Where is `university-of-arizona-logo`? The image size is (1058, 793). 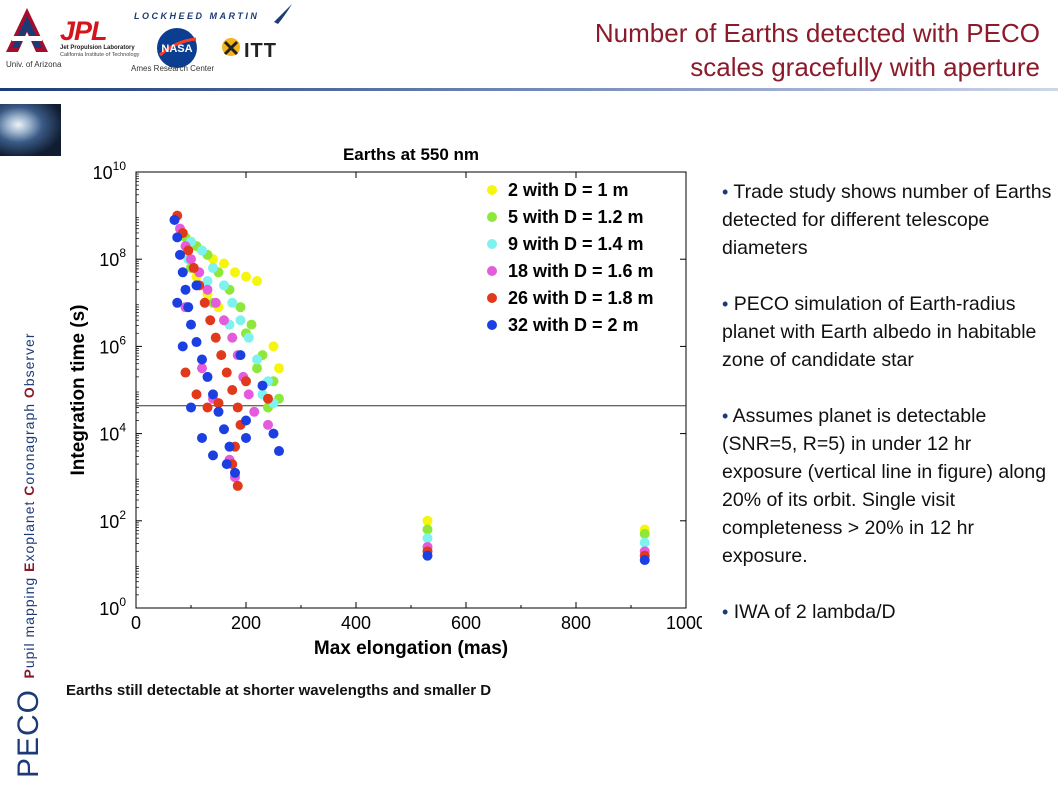
university-of-arizona-logo is located at coordinates (27, 30).